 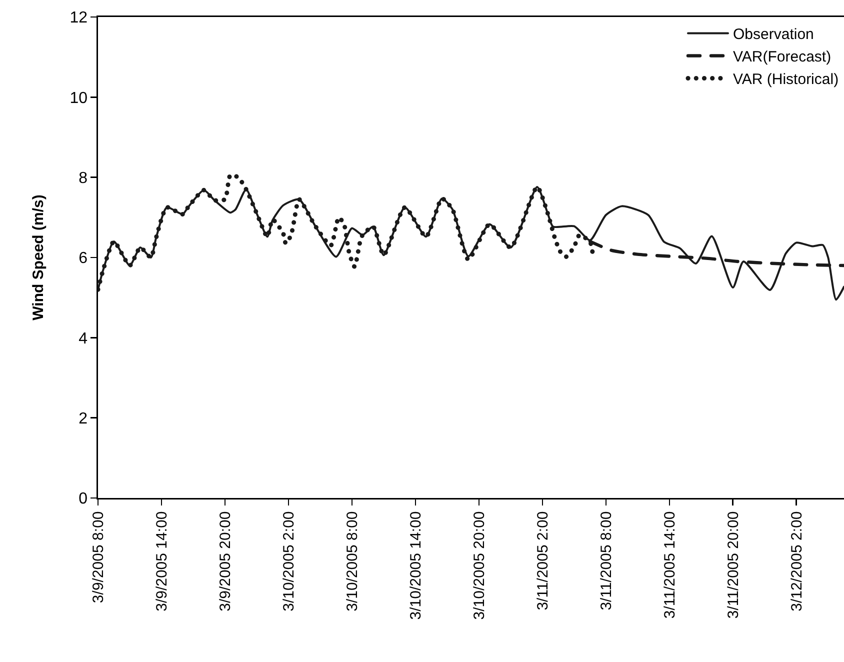 What do you see at coordinates (352, 561) in the screenshot?
I see `x-tick-label: 3/10/2005 8:00` at bounding box center [352, 561].